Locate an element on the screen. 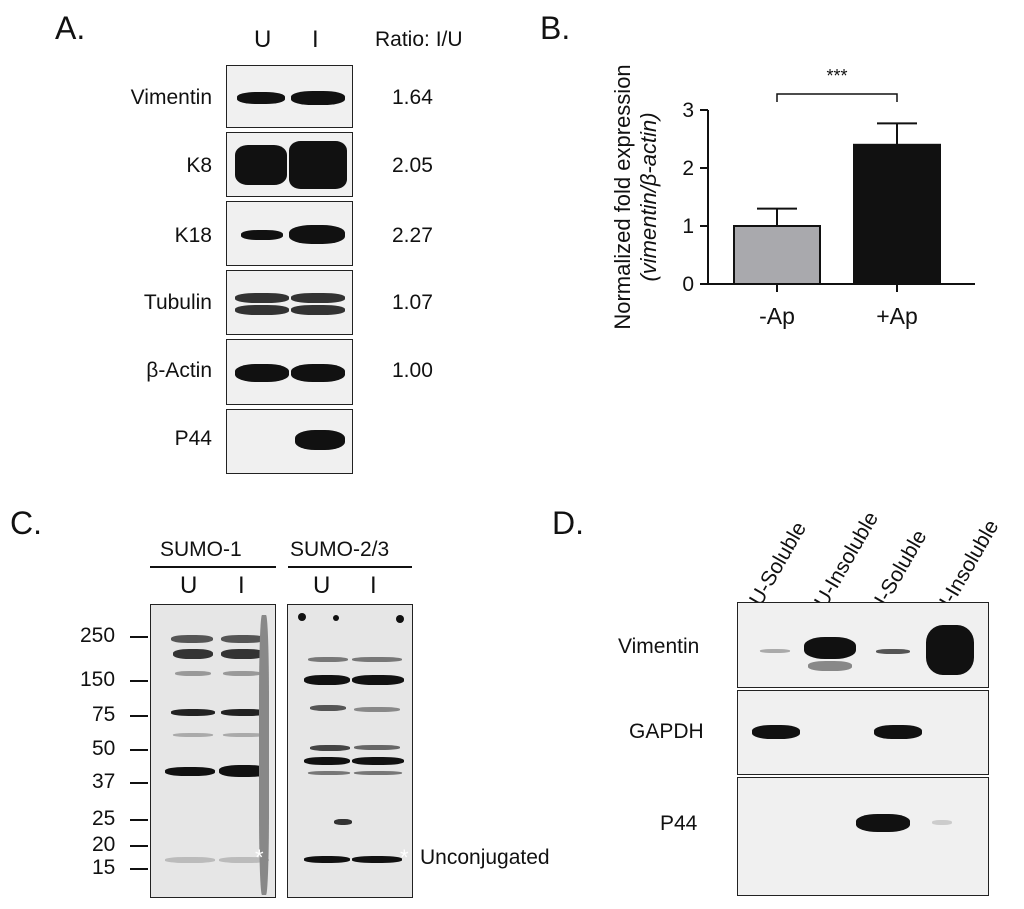 The width and height of the screenshot is (1024, 909). blot-d-p44 is located at coordinates (863, 836).